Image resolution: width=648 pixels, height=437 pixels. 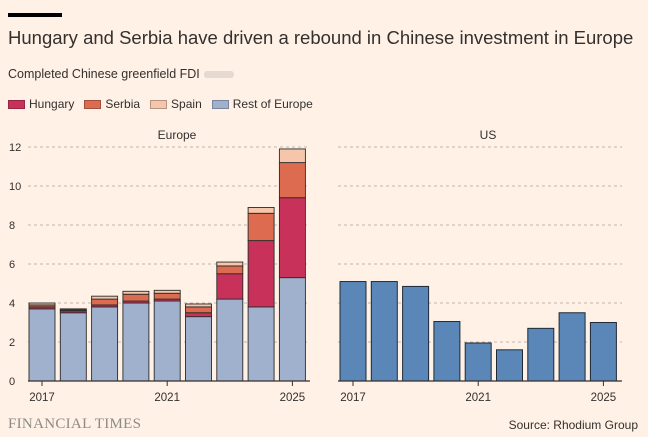 I want to click on y-tick-label: 6, so click(x=12, y=265).